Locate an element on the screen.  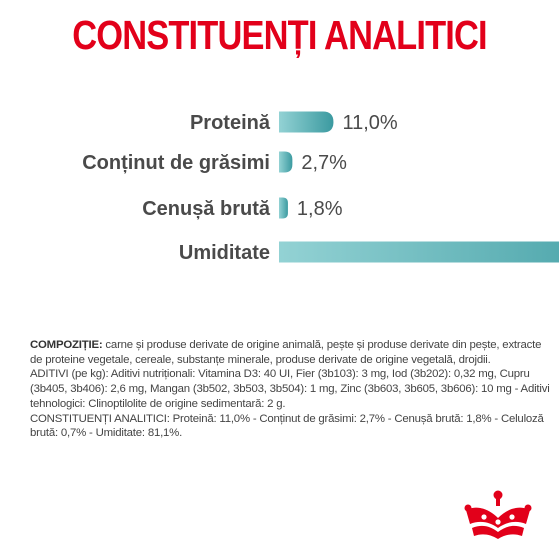
value-label: 11,0% is located at coordinates (369, 123).